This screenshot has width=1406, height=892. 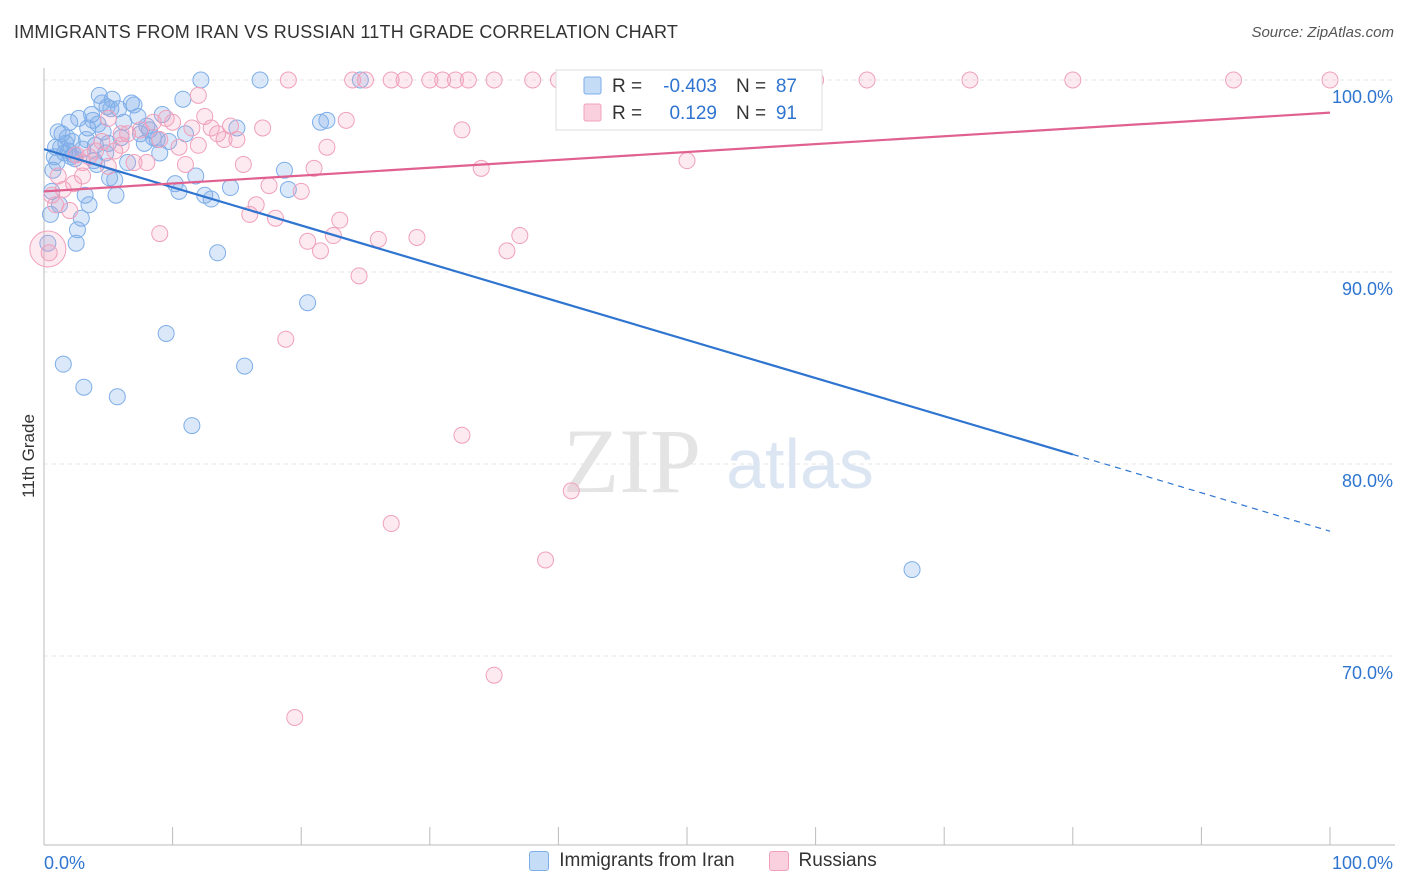 I want to click on legend-r-label-2: R =, so click(x=627, y=113).